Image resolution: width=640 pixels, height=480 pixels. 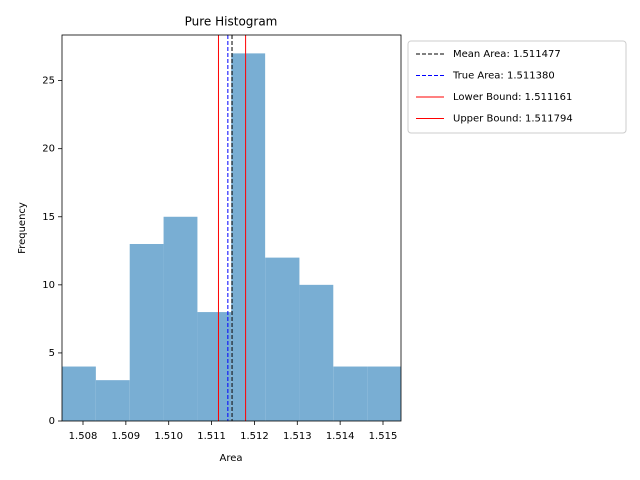 I want to click on legend-label: Upper Bound: 1.511794, so click(x=513, y=119).